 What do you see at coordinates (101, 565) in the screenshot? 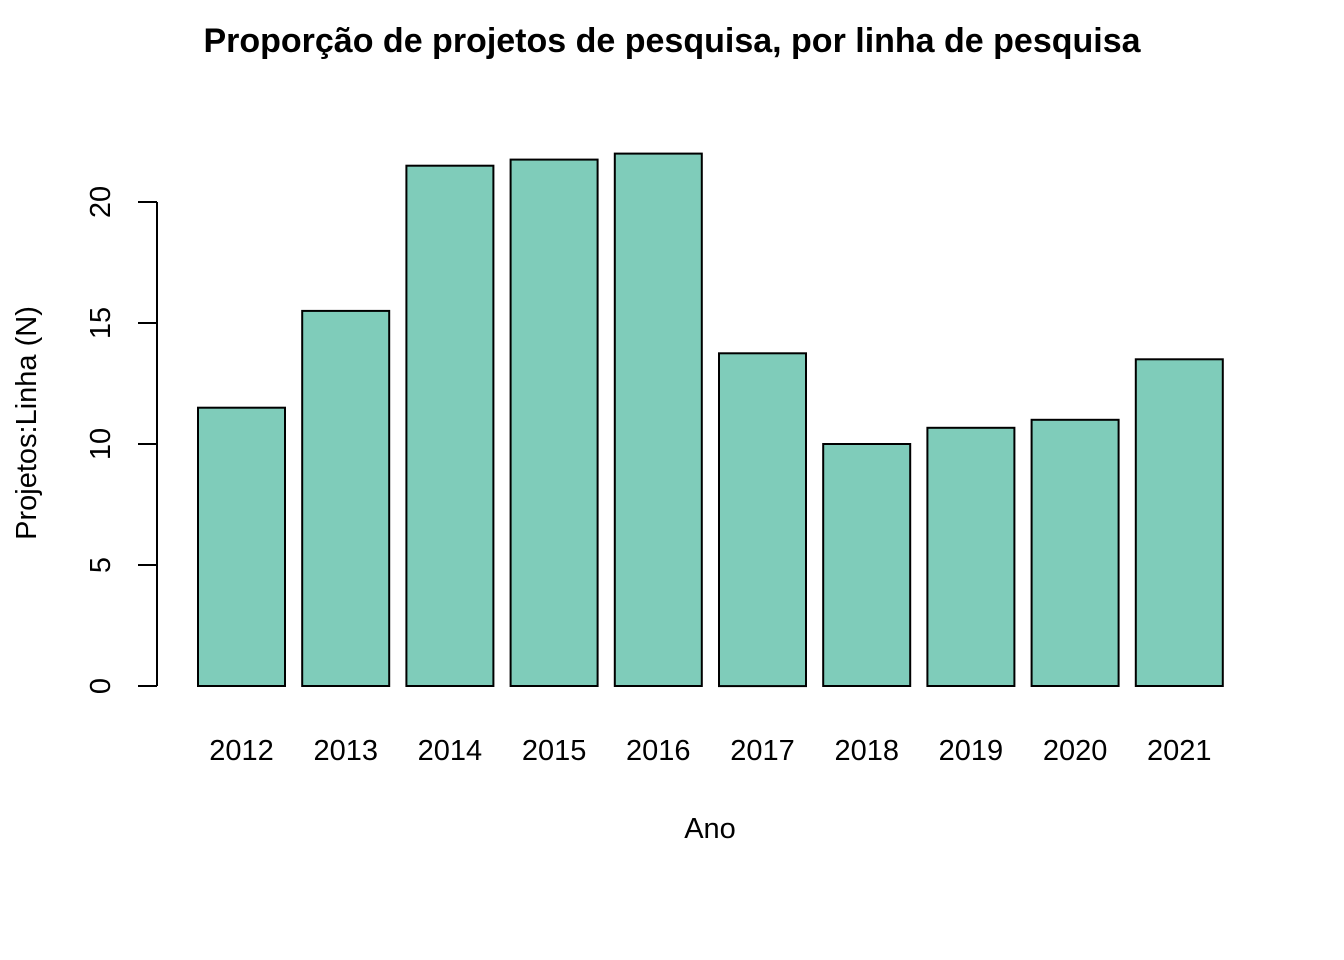
I see `y-tick-label-5: 5` at bounding box center [101, 565].